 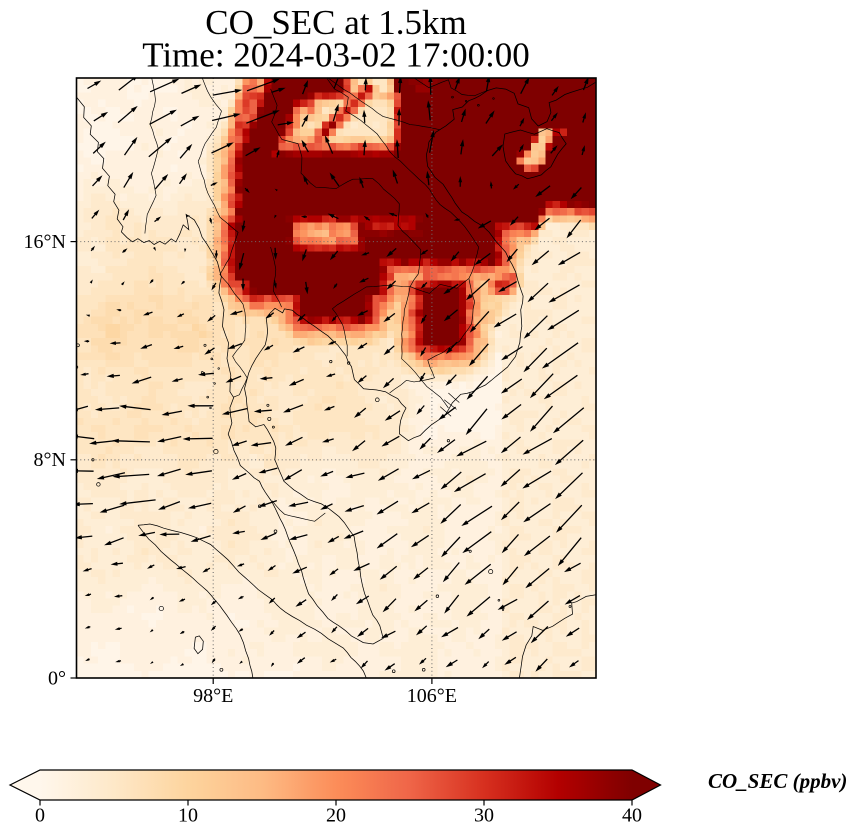 I want to click on svg-text: 106°E, so click(x=432, y=696).